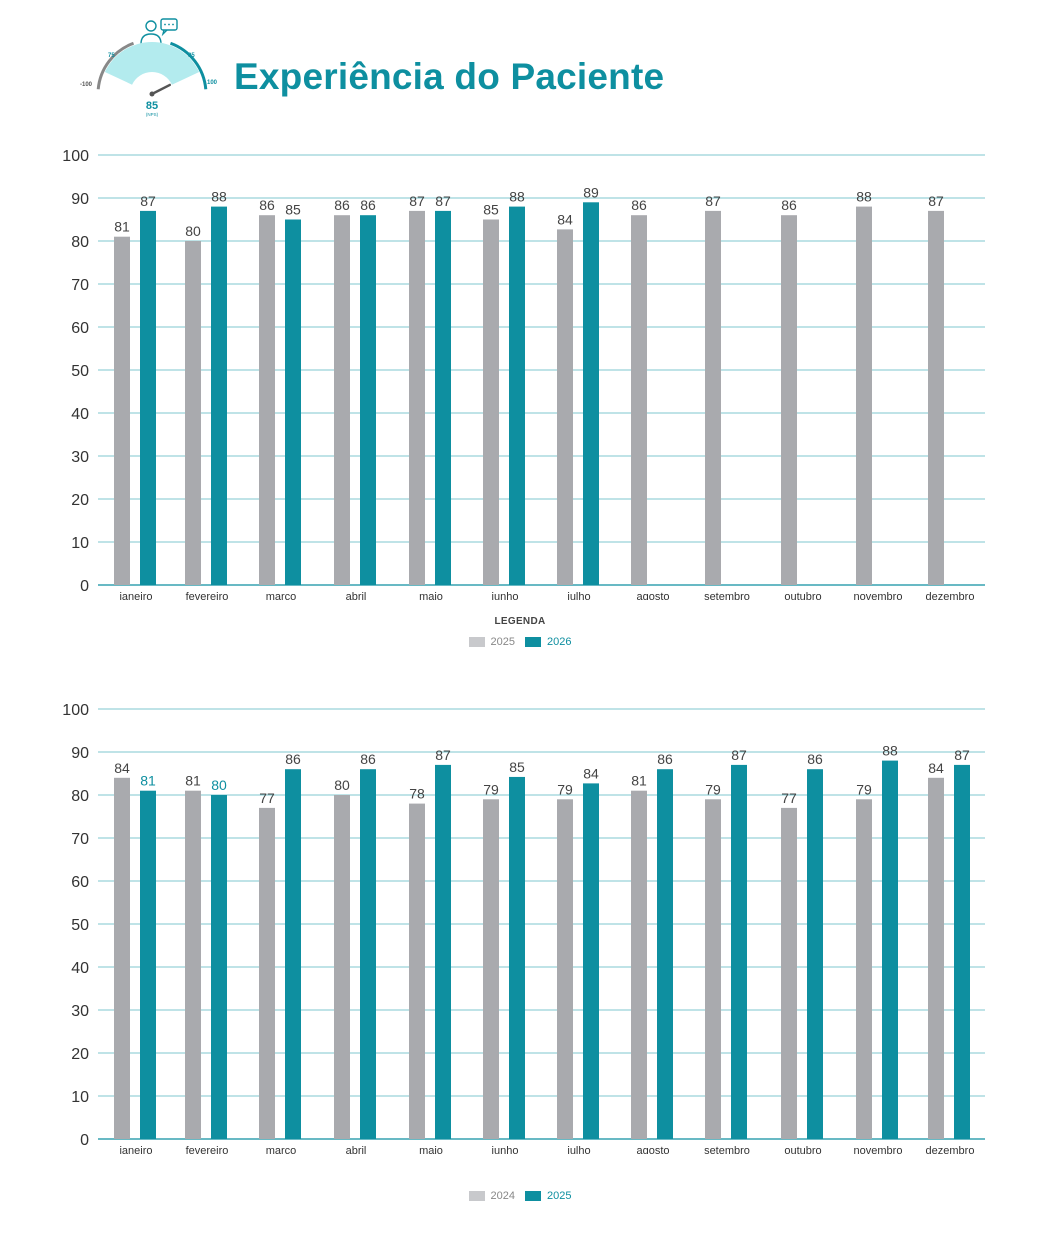 The image size is (1040, 1240). What do you see at coordinates (520, 621) in the screenshot?
I see `legend-title: LEGENDA` at bounding box center [520, 621].